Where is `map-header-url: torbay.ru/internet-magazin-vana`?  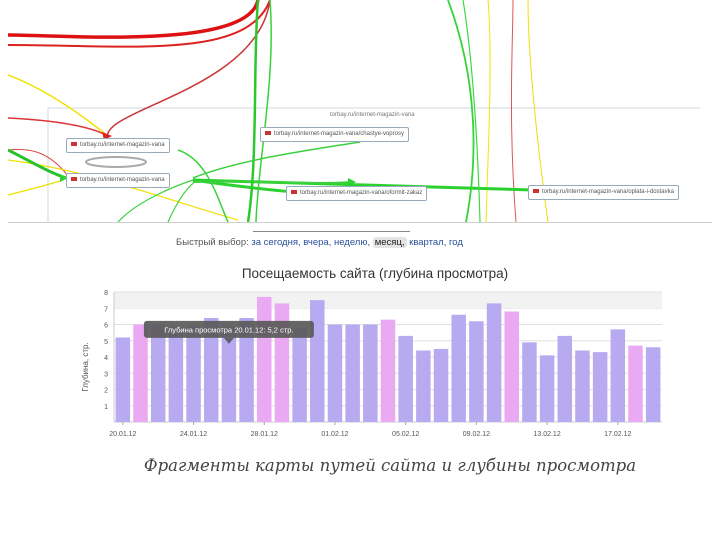
map-header-url: torbay.ru/internet-magazin-vana is located at coordinates (372, 115).